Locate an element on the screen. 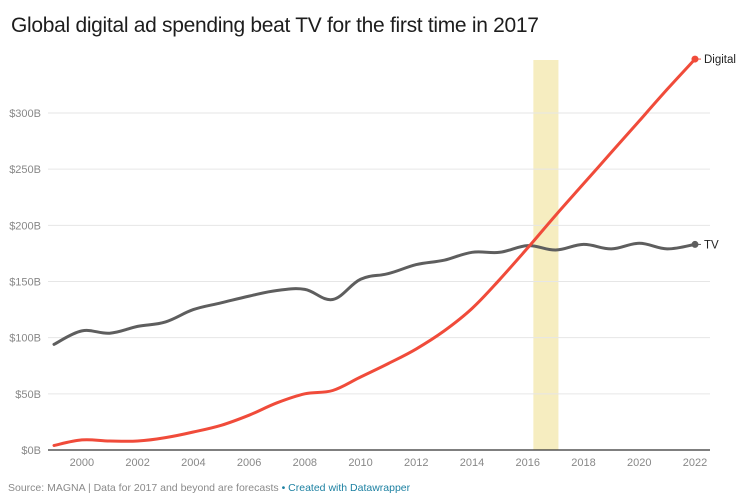  x-tick-label: 2000 is located at coordinates (82, 463).